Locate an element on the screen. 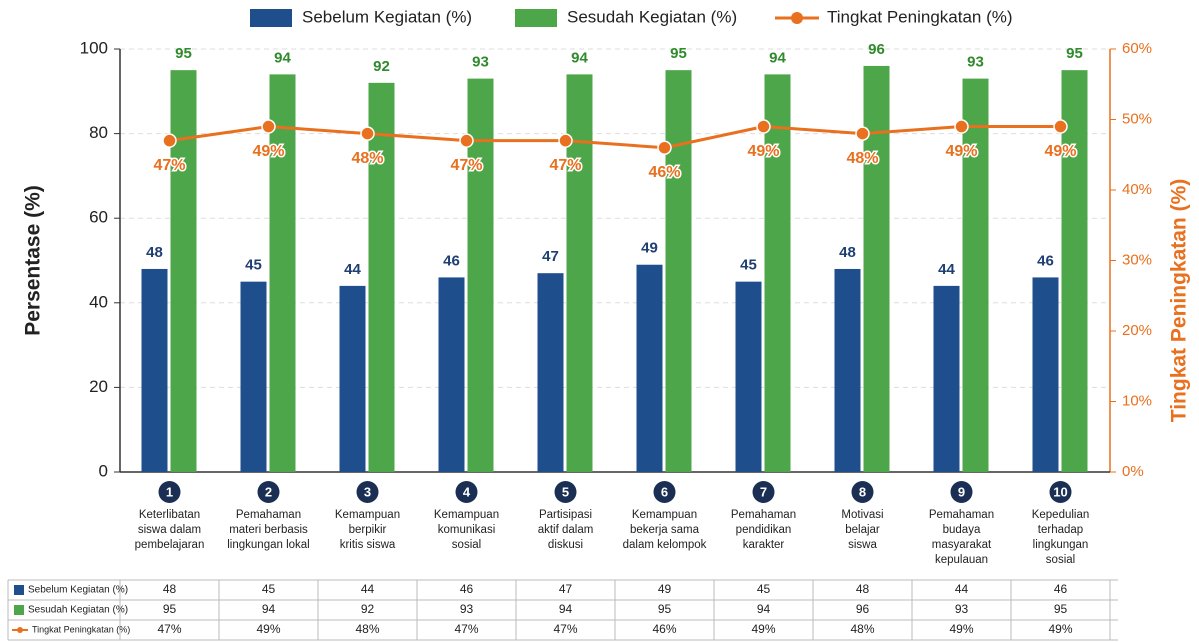 This screenshot has height=642, width=1199. y2-tick-label: 60% is located at coordinates (1137, 48).